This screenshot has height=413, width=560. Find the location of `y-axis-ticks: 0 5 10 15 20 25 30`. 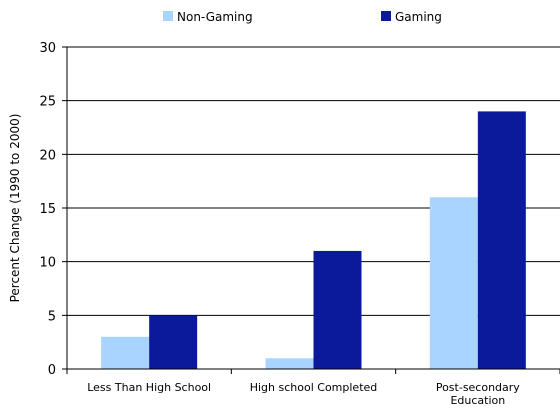

y-axis-ticks: 0 5 10 15 20 25 30 is located at coordinates (53, 209).